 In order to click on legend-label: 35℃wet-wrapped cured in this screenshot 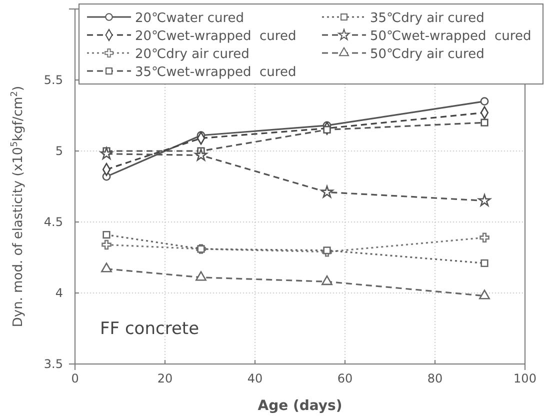, I will do `click(215, 72)`.